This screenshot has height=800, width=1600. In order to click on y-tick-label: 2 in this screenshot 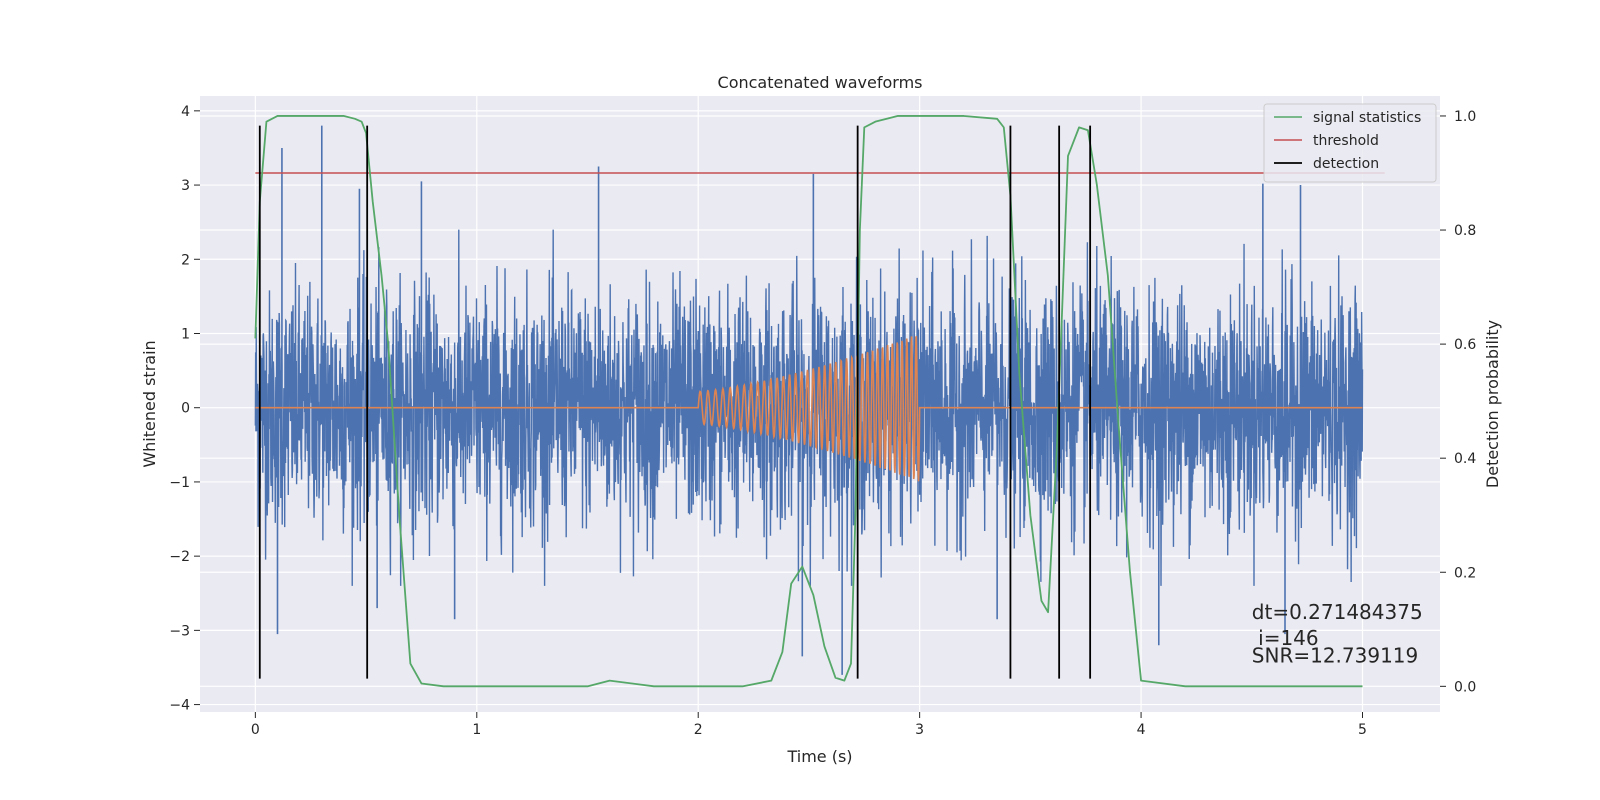, I will do `click(185, 260)`.